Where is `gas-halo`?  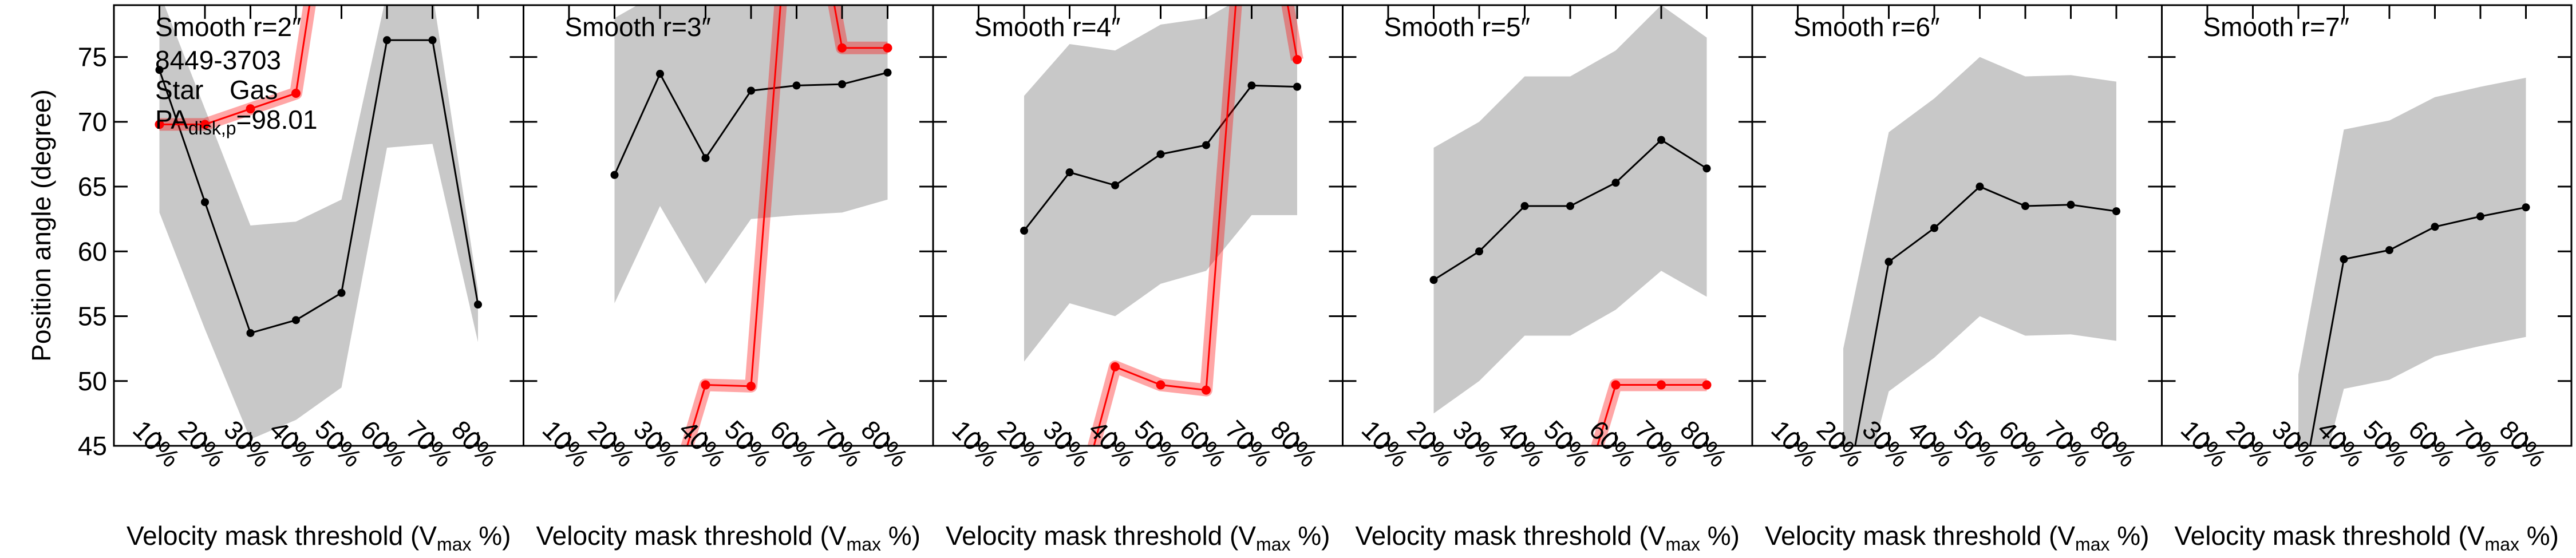 gas-halo is located at coordinates (1649, 412).